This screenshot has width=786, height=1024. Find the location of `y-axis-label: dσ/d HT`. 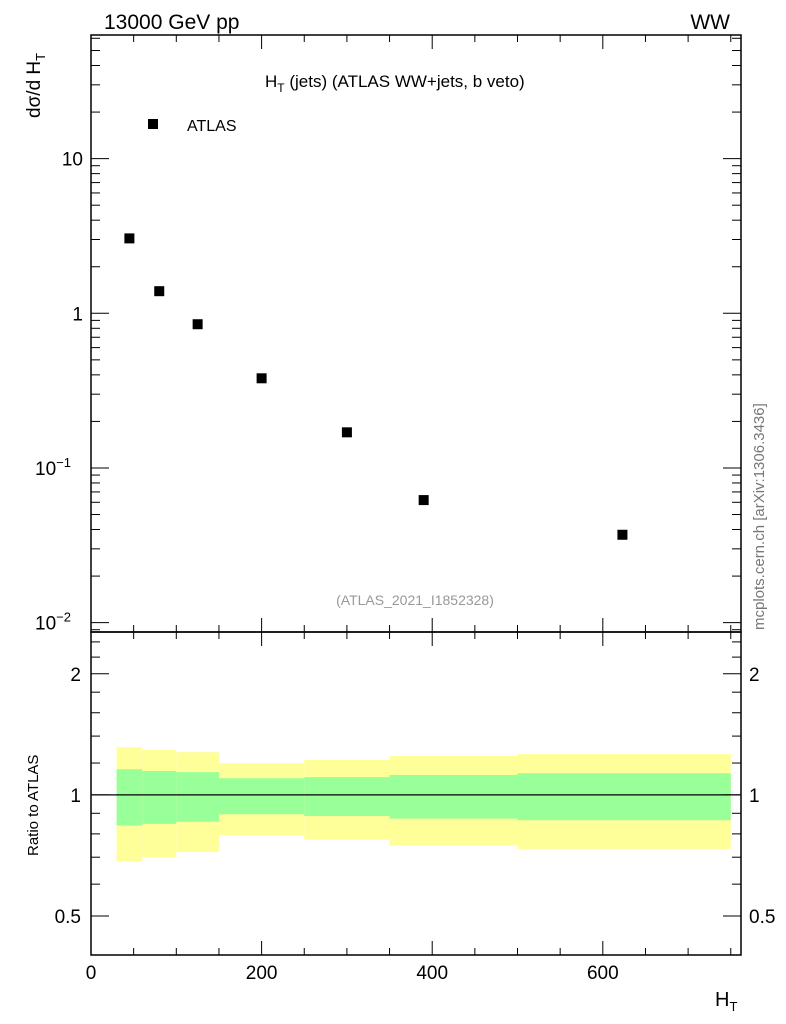

y-axis-label: dσ/d HT is located at coordinates (36, 85).